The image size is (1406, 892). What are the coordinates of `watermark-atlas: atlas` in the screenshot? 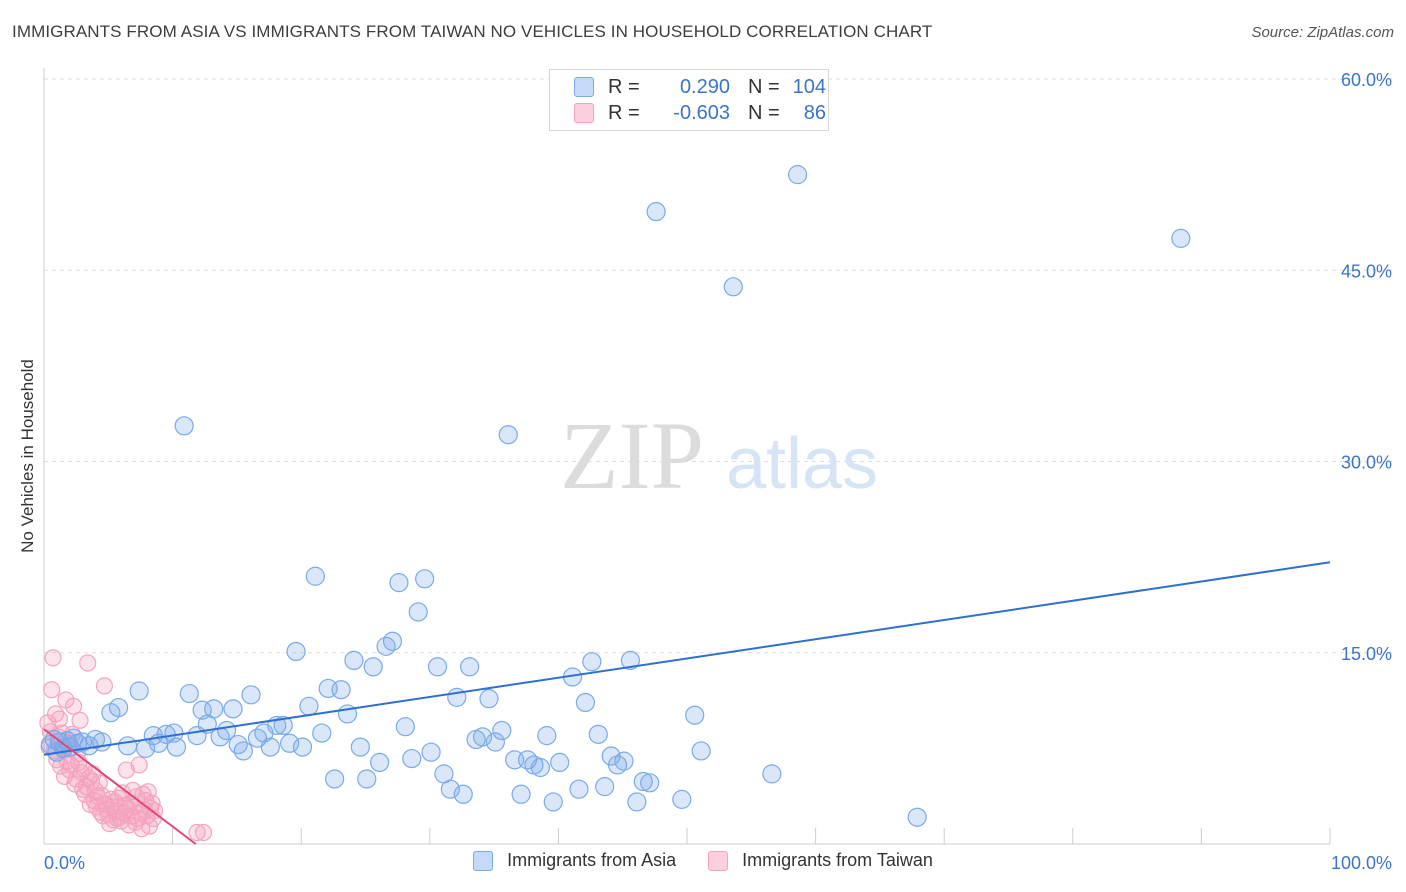 It's located at (802, 464).